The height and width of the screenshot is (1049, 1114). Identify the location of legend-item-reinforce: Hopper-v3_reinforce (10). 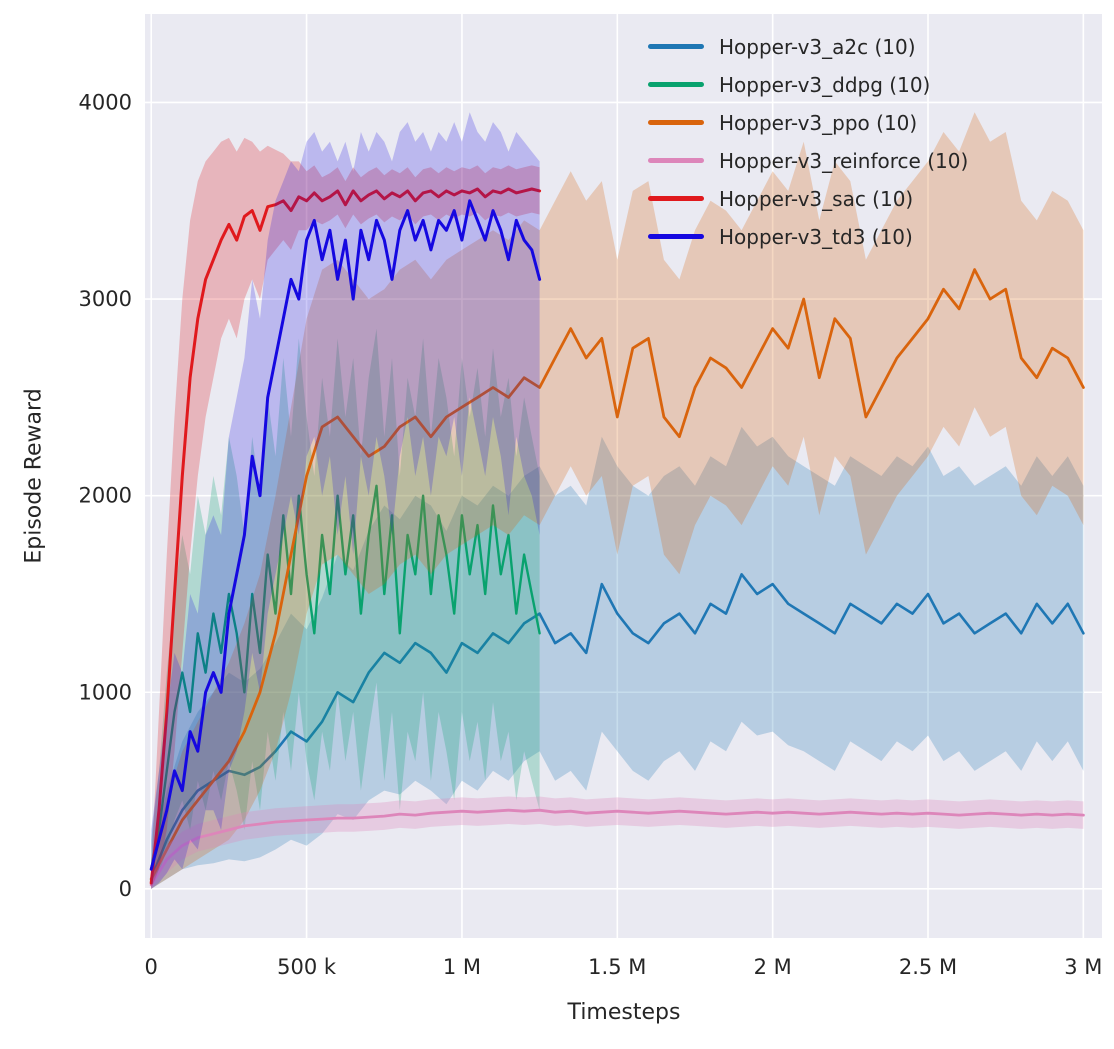
(808, 160).